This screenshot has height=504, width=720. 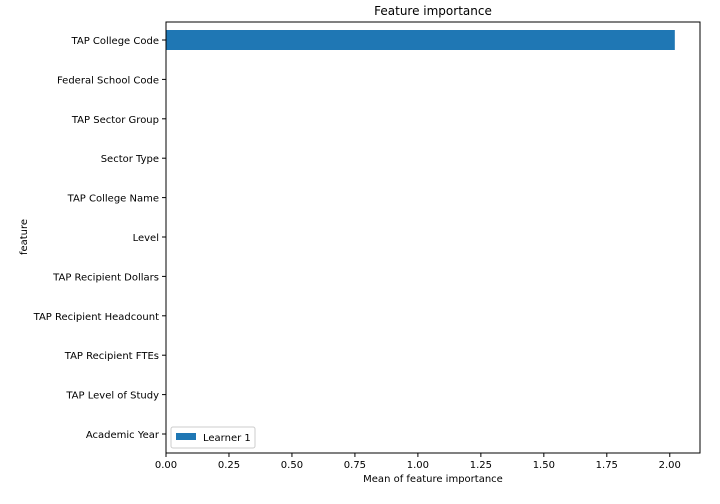 I want to click on chart-title: Feature importance, so click(x=433, y=11).